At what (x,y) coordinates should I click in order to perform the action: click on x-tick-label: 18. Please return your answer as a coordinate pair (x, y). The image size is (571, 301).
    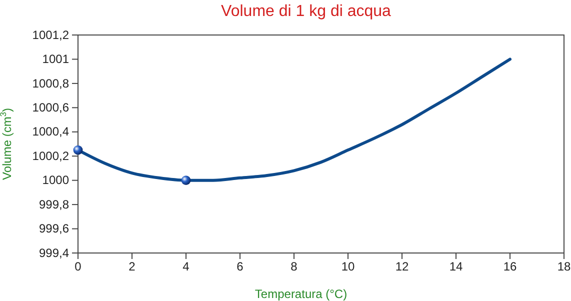
    Looking at the image, I should click on (564, 267).